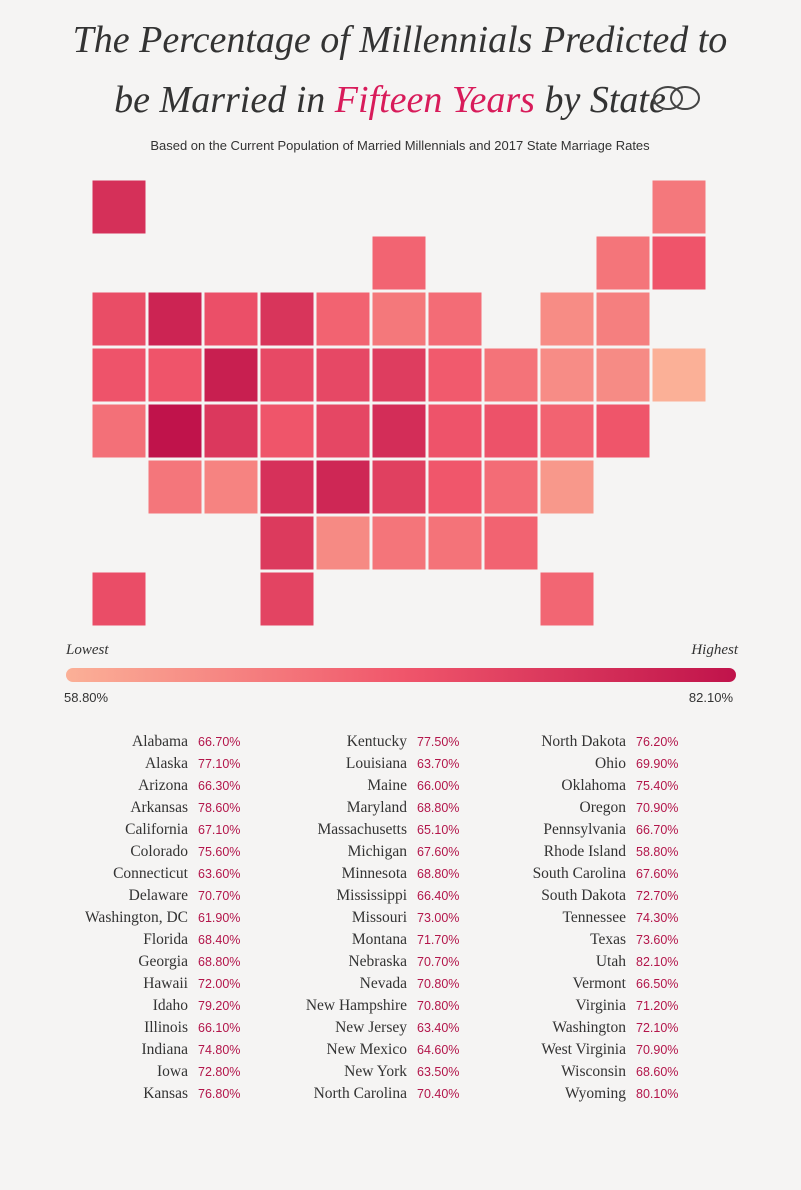 The height and width of the screenshot is (1190, 801). What do you see at coordinates (657, 1094) in the screenshot?
I see `state-value: 80.10%` at bounding box center [657, 1094].